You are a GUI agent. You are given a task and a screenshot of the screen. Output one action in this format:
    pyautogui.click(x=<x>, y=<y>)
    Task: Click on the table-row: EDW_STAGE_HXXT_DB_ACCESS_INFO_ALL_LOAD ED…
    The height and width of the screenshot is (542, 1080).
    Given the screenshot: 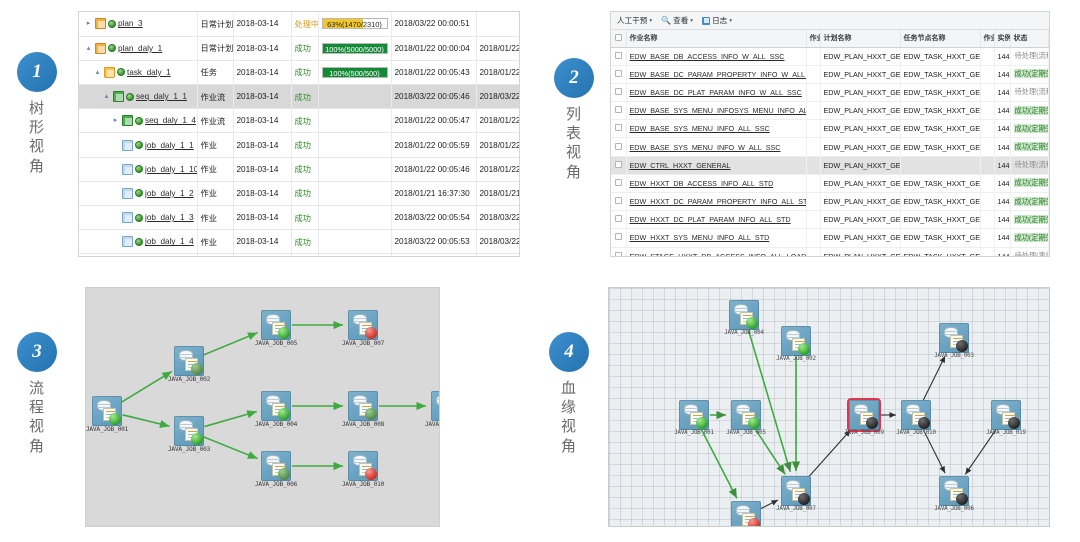 What is the action you would take?
    pyautogui.click(x=830, y=252)
    